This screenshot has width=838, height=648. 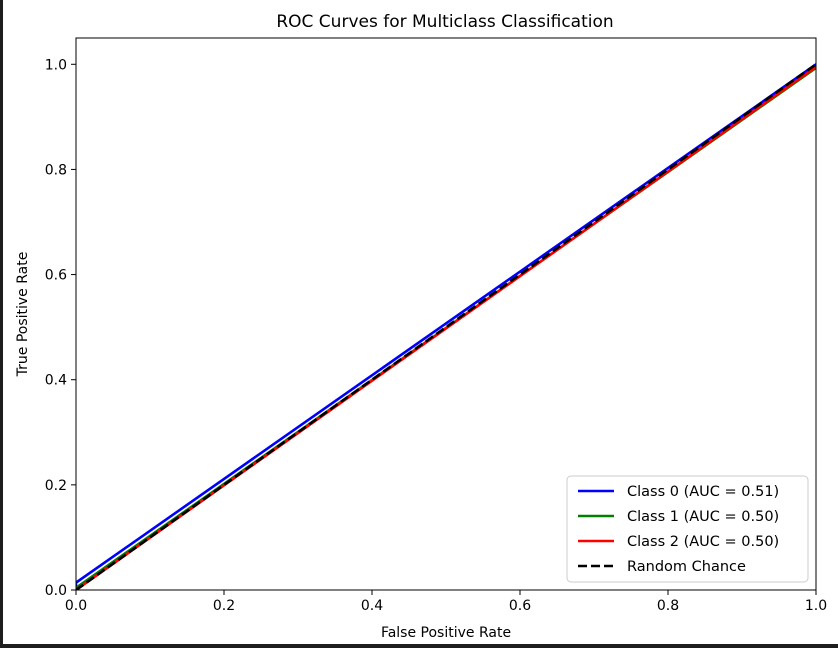 What do you see at coordinates (703, 492) in the screenshot?
I see `legend-label-0: Class 0 (AUC = 0.51)` at bounding box center [703, 492].